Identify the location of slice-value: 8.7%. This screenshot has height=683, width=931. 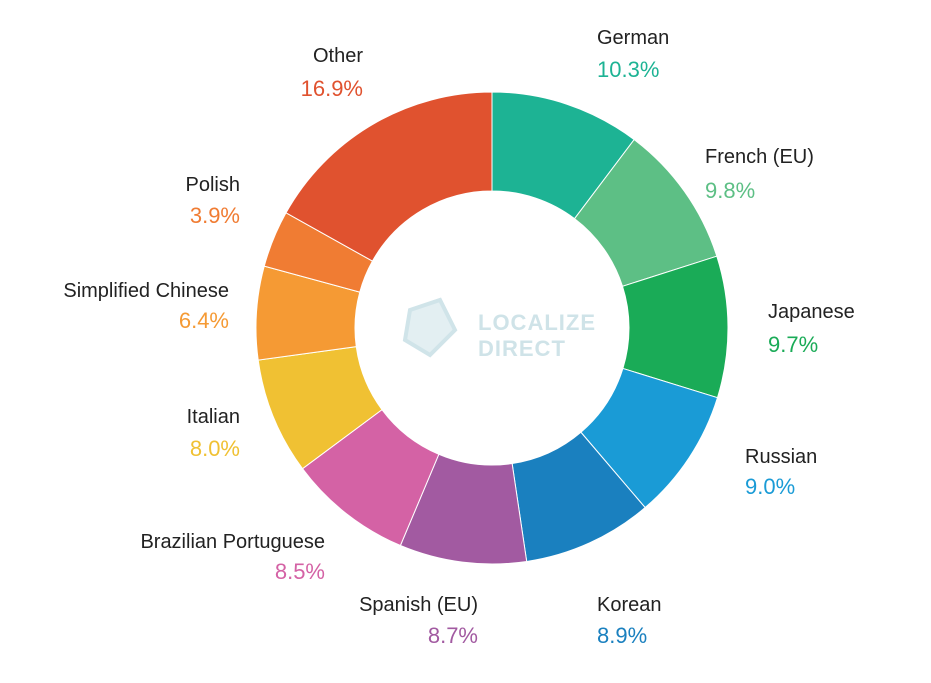
(453, 635).